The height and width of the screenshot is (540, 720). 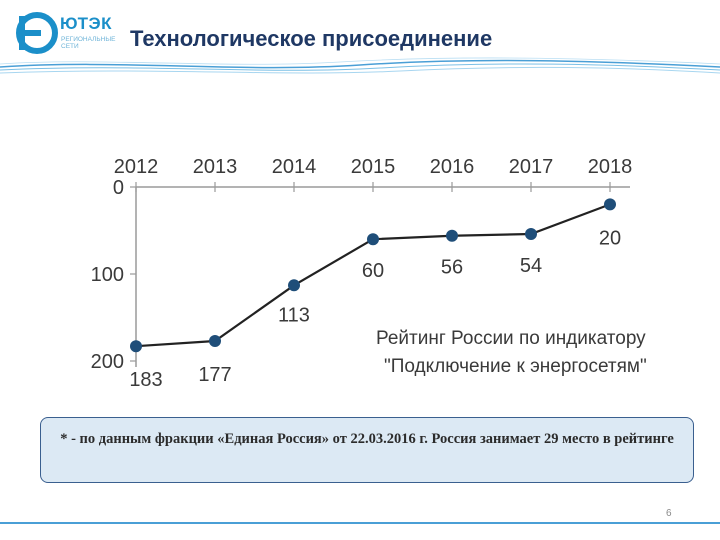 I want to click on x-tick-label: 2017, so click(x=531, y=167).